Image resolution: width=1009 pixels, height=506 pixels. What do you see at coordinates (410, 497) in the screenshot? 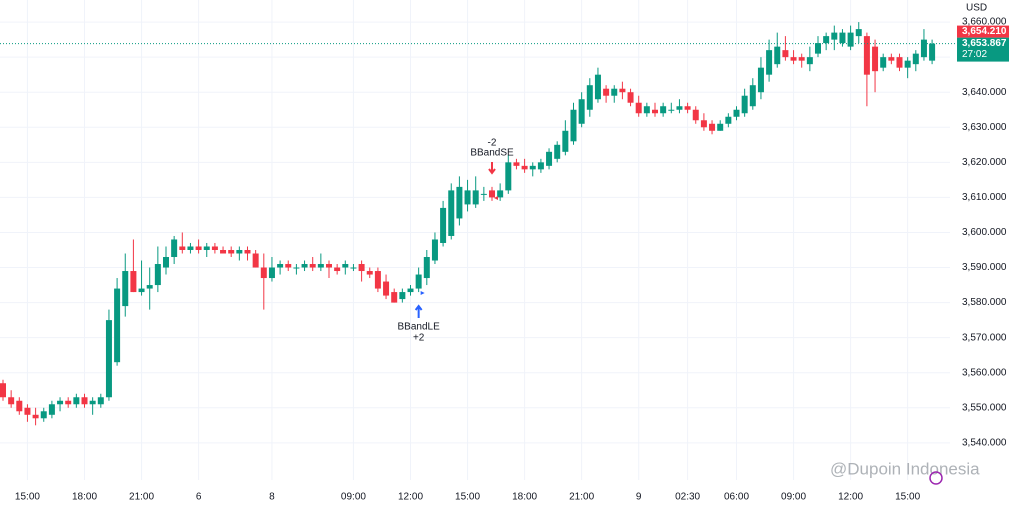
I see `x-tick-label: 12:00` at bounding box center [410, 497].